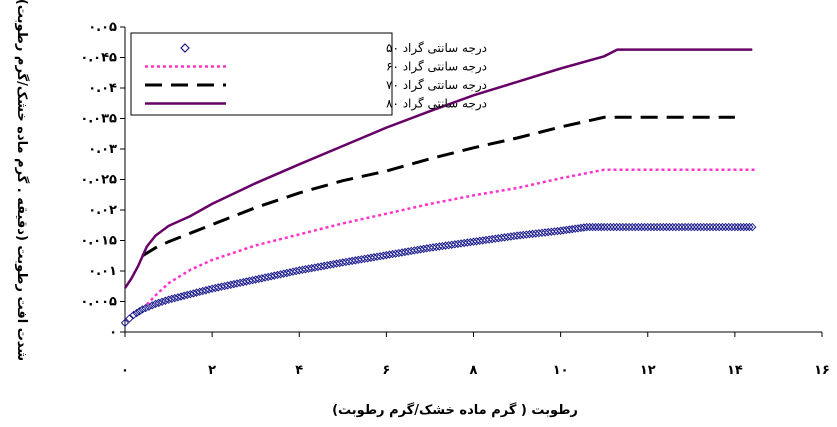  Describe the element at coordinates (316, 67) in the screenshot. I see `legend-item: درجه سانتی گراد ۶۰` at that location.